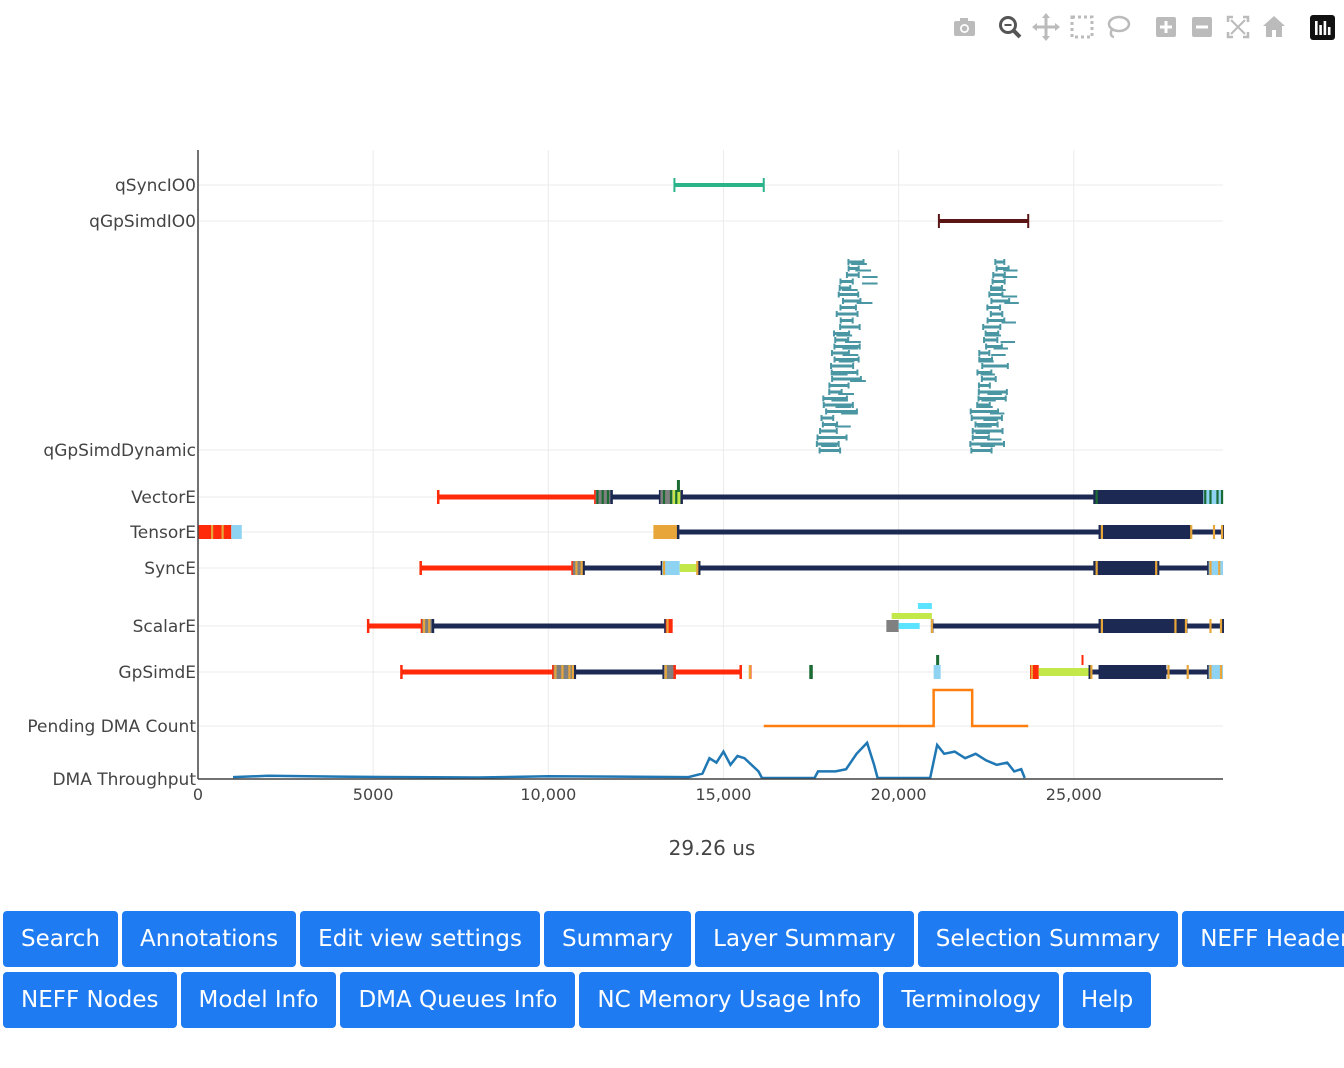 The width and height of the screenshot is (1344, 1068). What do you see at coordinates (804, 939) in the screenshot?
I see `layer-summary-button: Layer Summary` at bounding box center [804, 939].